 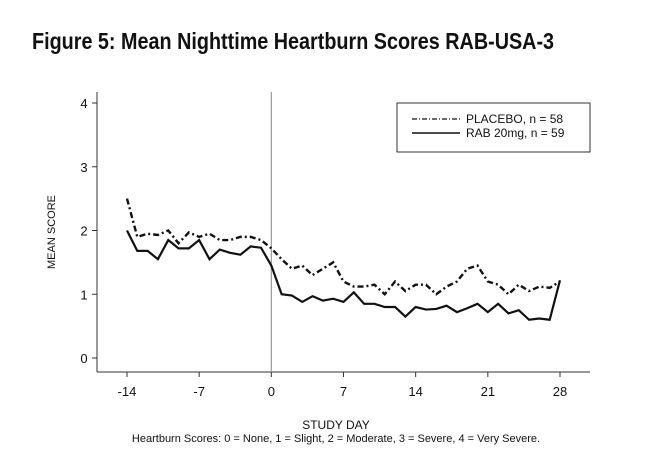 I want to click on x-tick-label: 28, so click(x=560, y=391).